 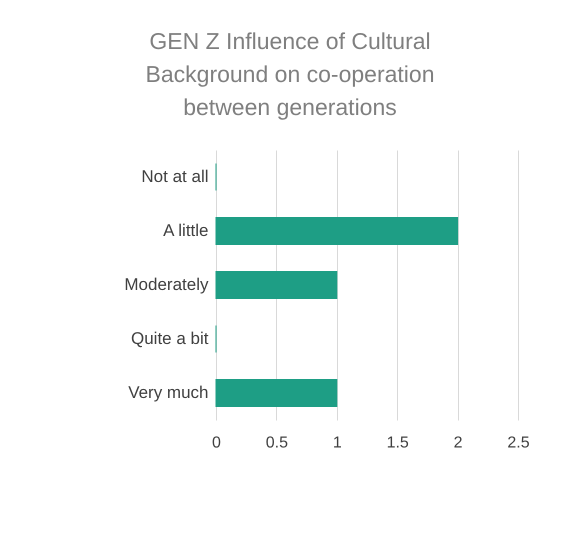 What do you see at coordinates (185, 230) in the screenshot?
I see `y-tick-label: A little` at bounding box center [185, 230].